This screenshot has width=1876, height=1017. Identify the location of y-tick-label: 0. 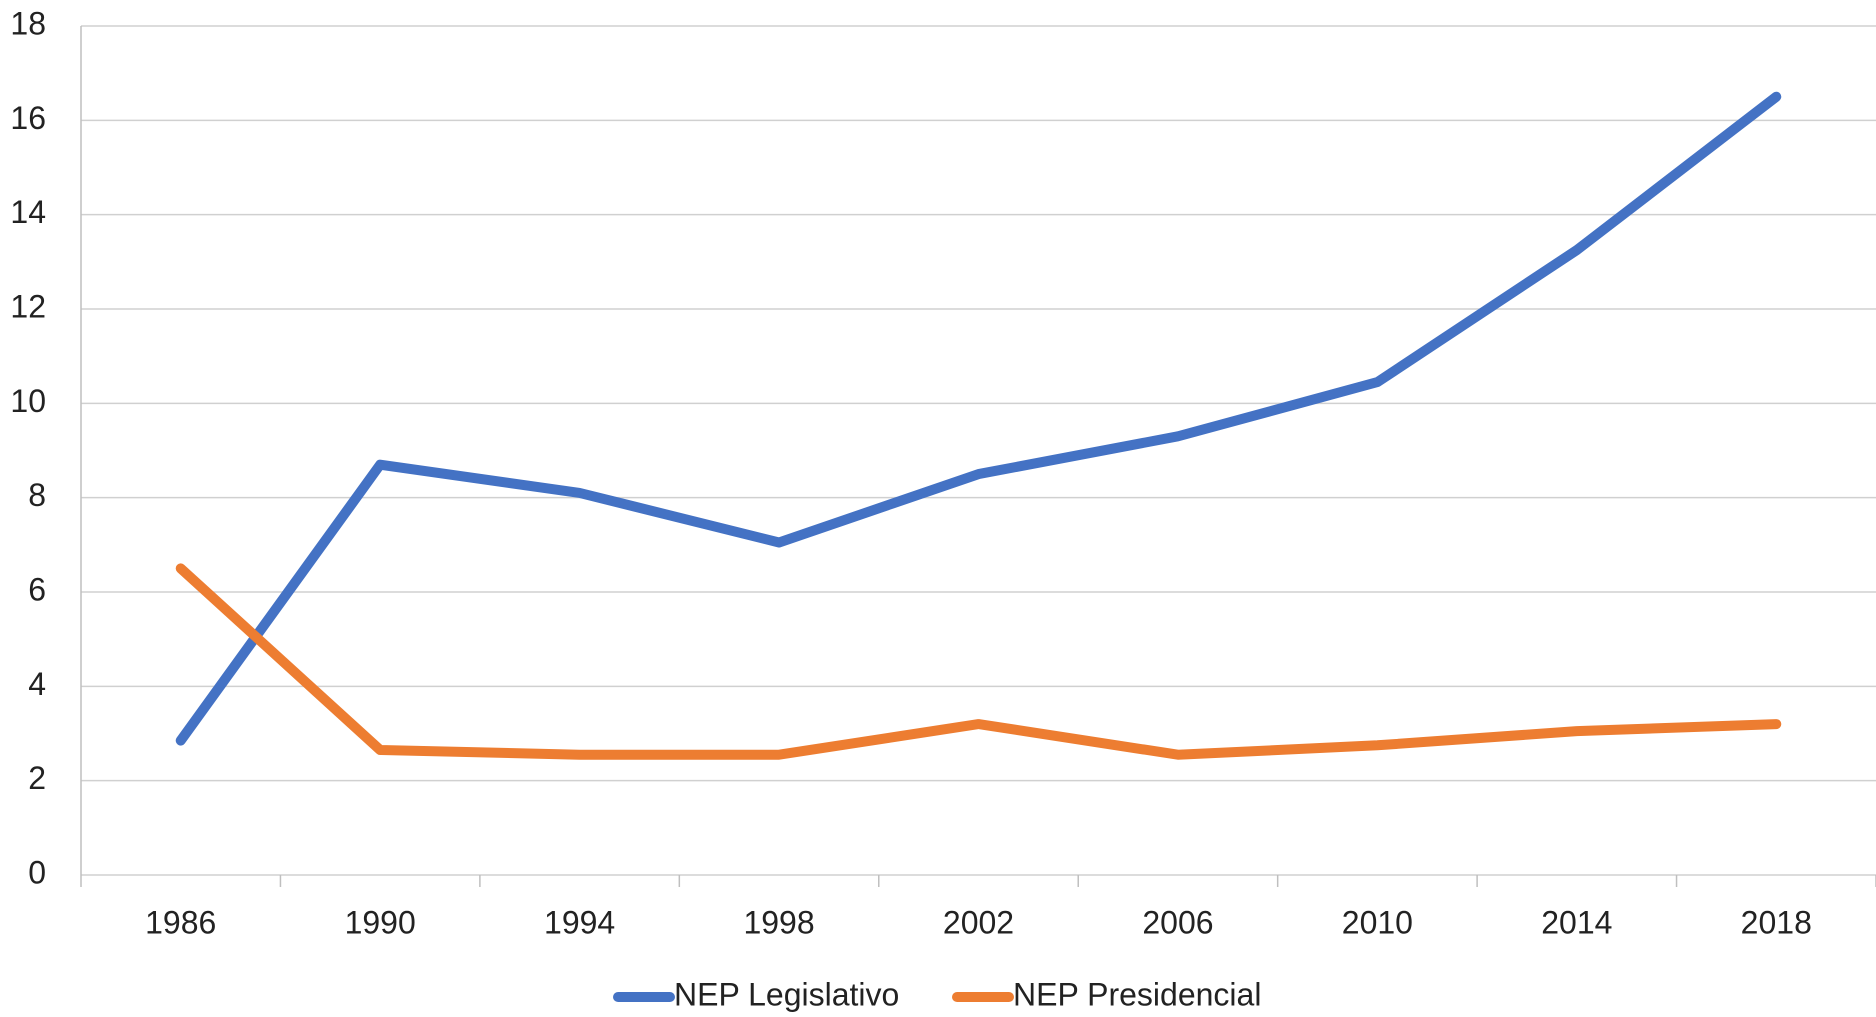
(37, 872).